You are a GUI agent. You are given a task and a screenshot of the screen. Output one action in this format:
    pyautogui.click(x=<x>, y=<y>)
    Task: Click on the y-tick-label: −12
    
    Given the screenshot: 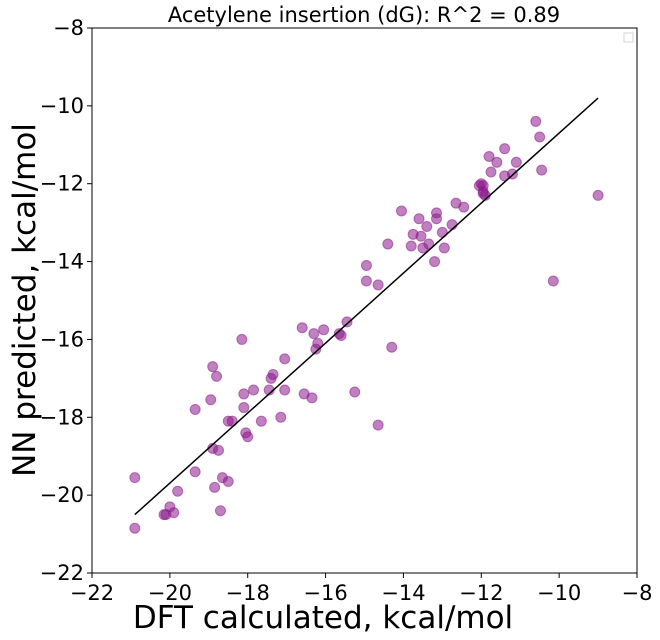 What is the action you would take?
    pyautogui.click(x=62, y=184)
    